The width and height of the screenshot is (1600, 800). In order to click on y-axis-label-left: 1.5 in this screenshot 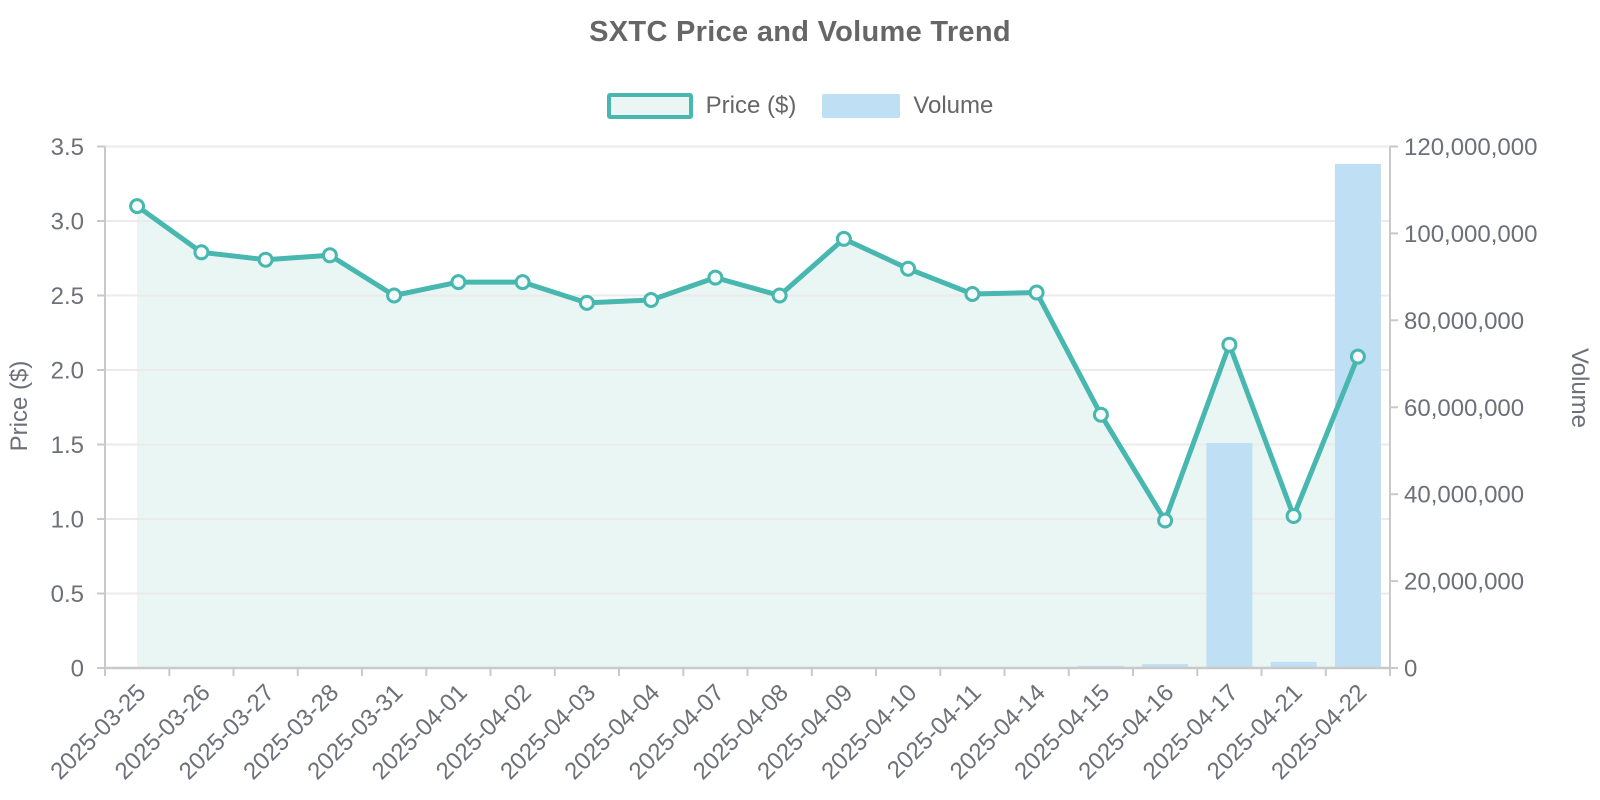, I will do `click(67, 445)`.